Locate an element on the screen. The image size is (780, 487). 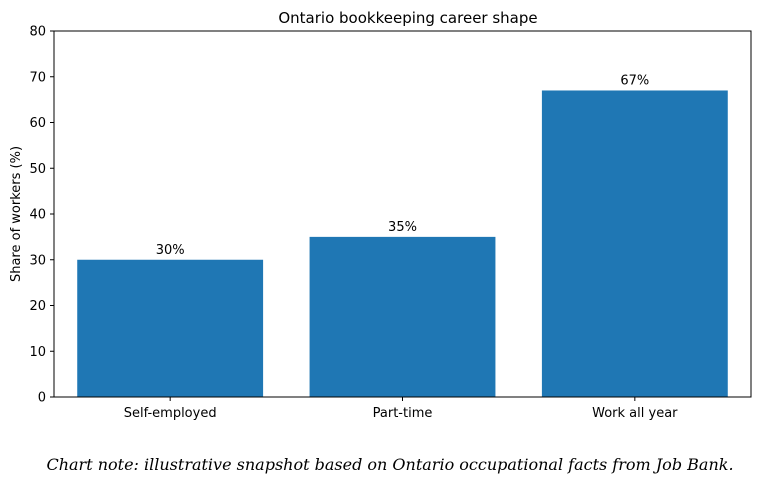
x-tick-label: Self-employed is located at coordinates (170, 413).